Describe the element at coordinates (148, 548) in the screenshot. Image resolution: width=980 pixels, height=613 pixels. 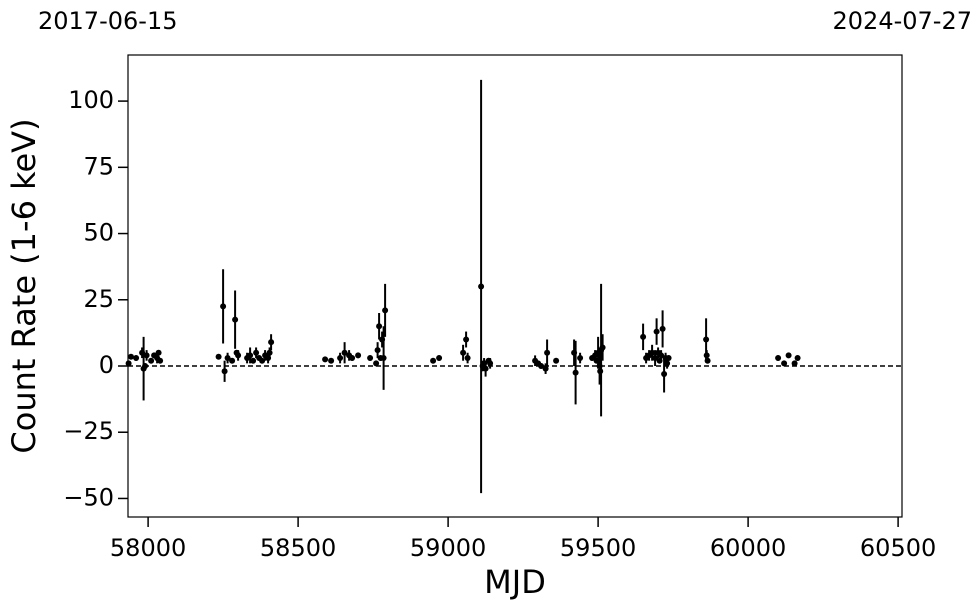
I see `x-tick-label: 58000` at that location.